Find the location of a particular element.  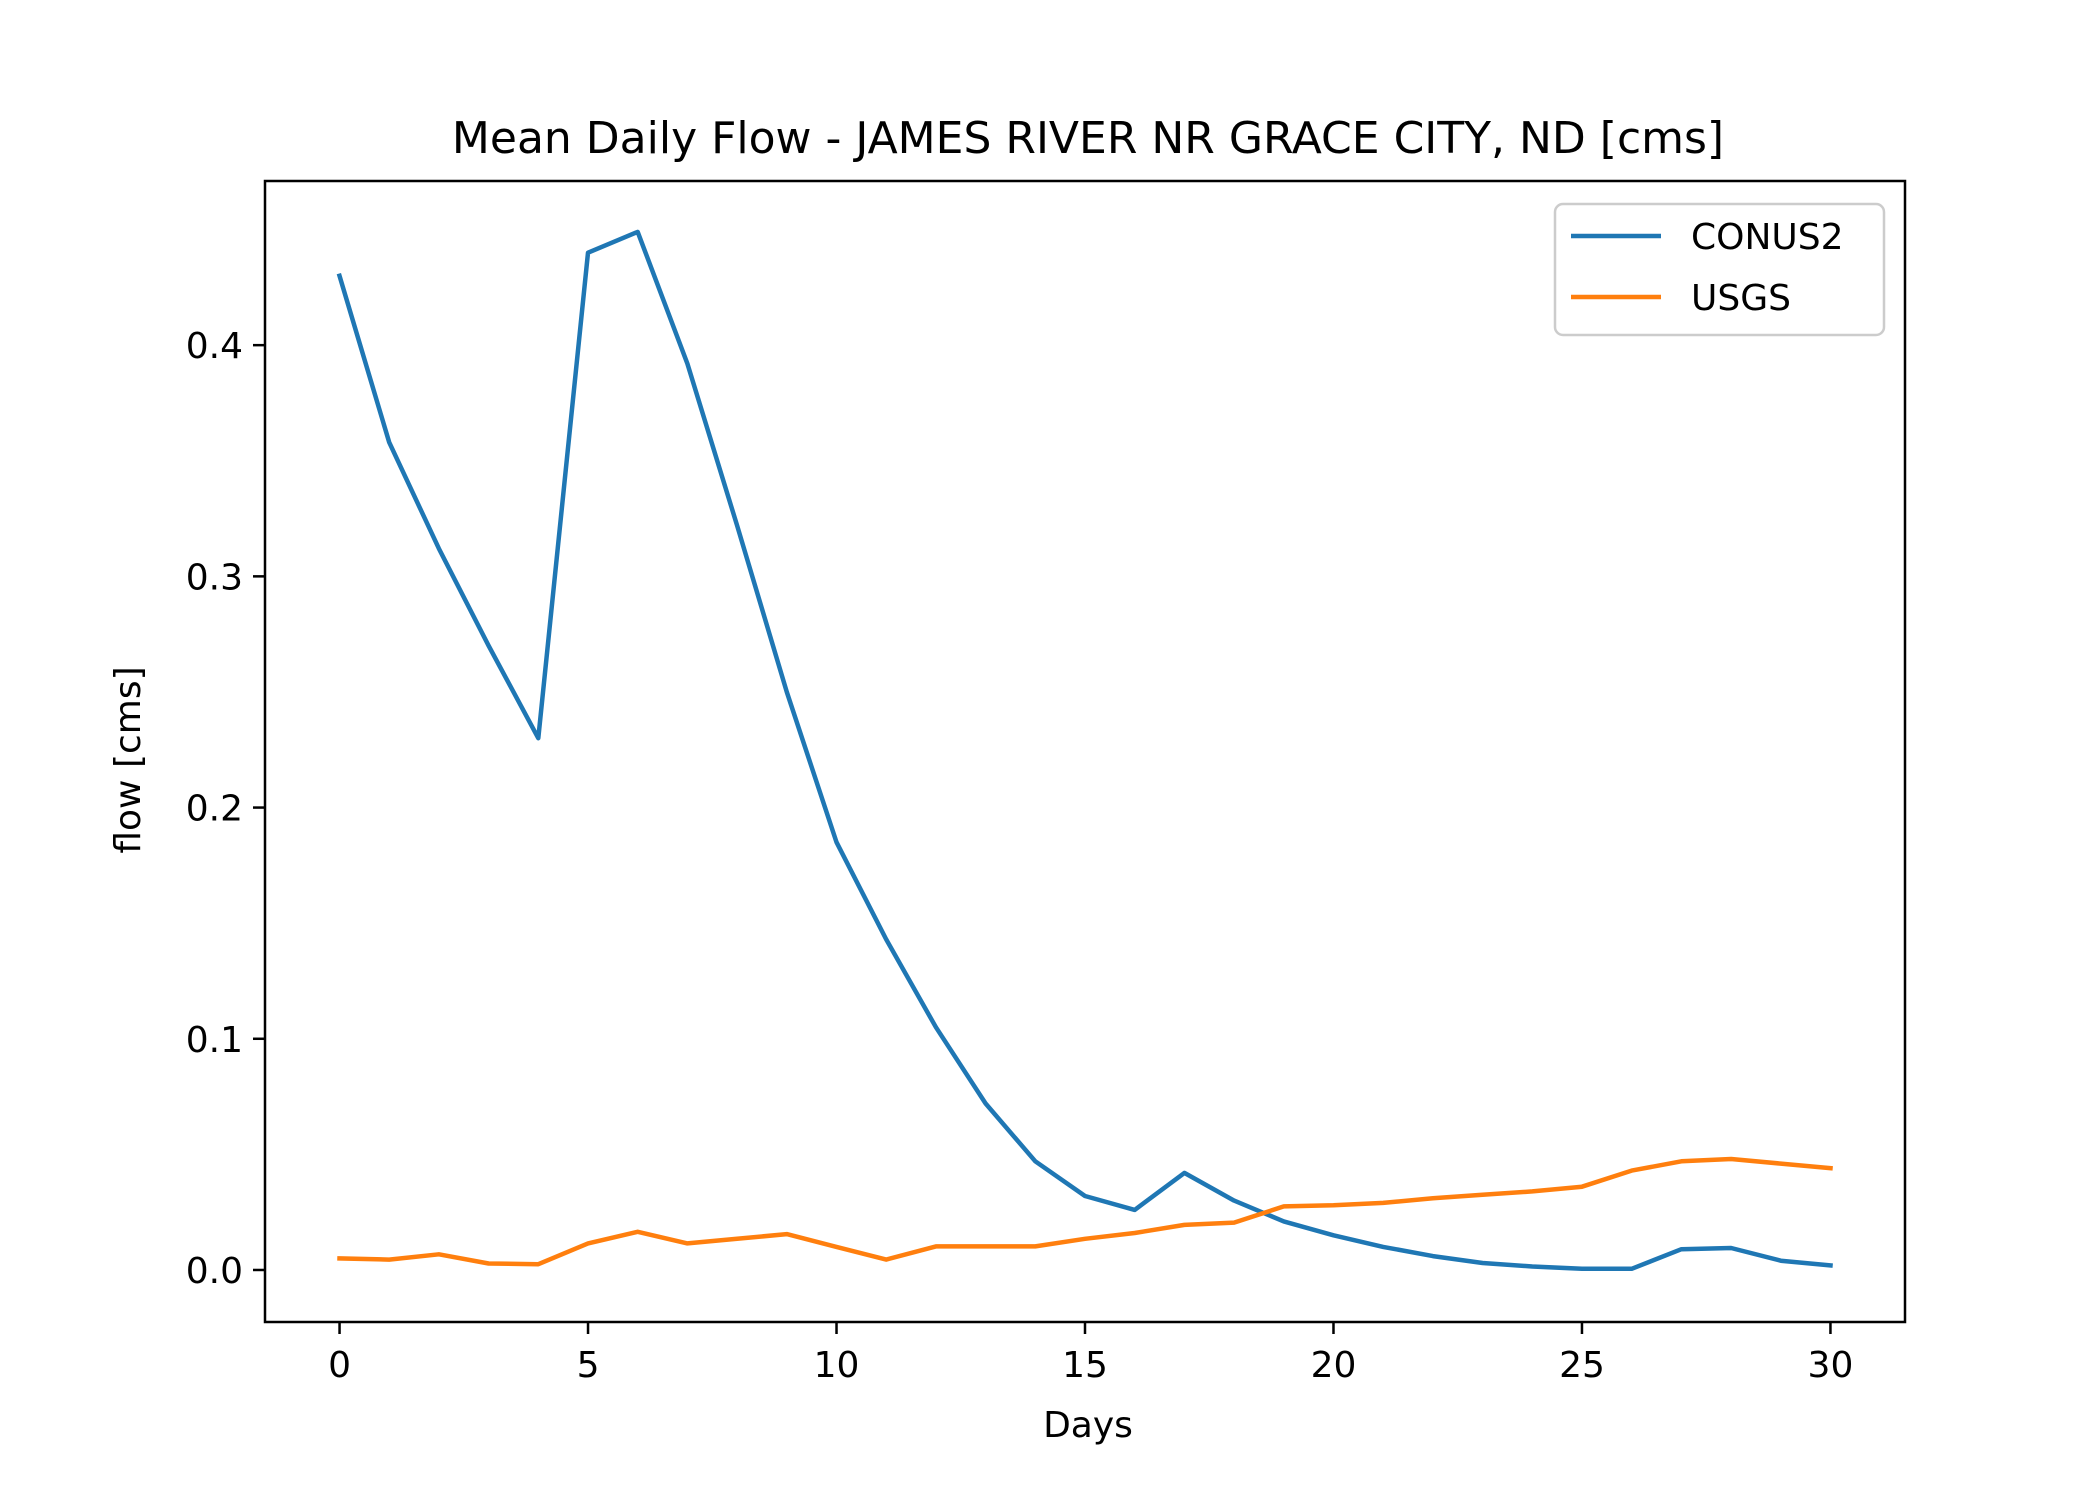

y-tick-label: 0.0 is located at coordinates (214, 1271).